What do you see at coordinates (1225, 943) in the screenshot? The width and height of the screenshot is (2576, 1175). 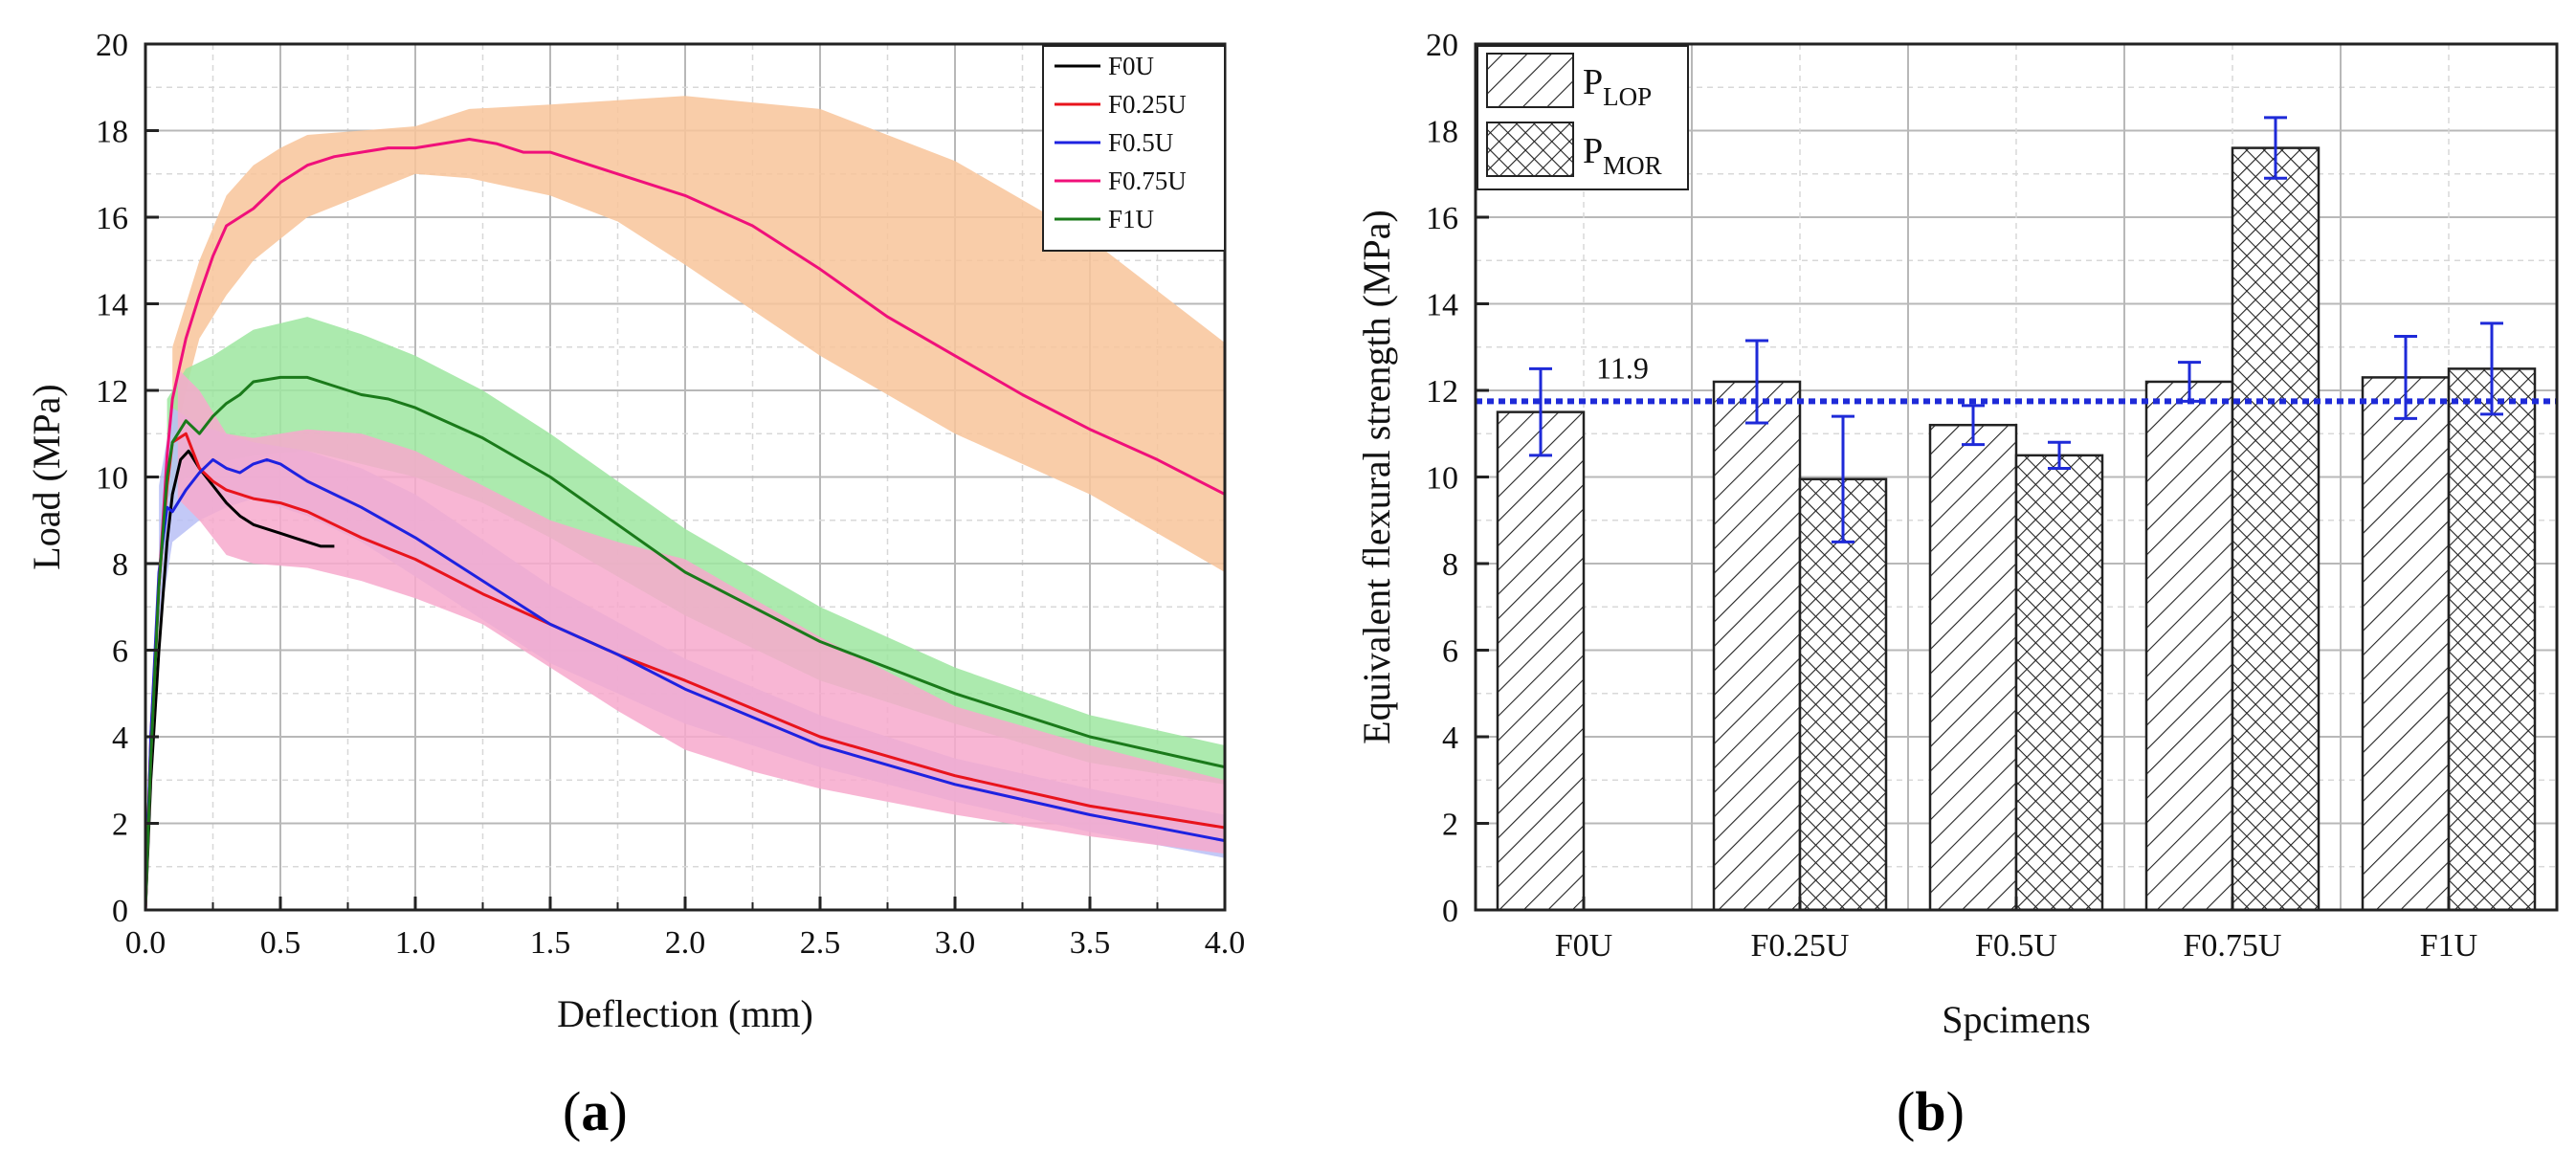 I see `x-tick-label: 4.0` at bounding box center [1225, 943].